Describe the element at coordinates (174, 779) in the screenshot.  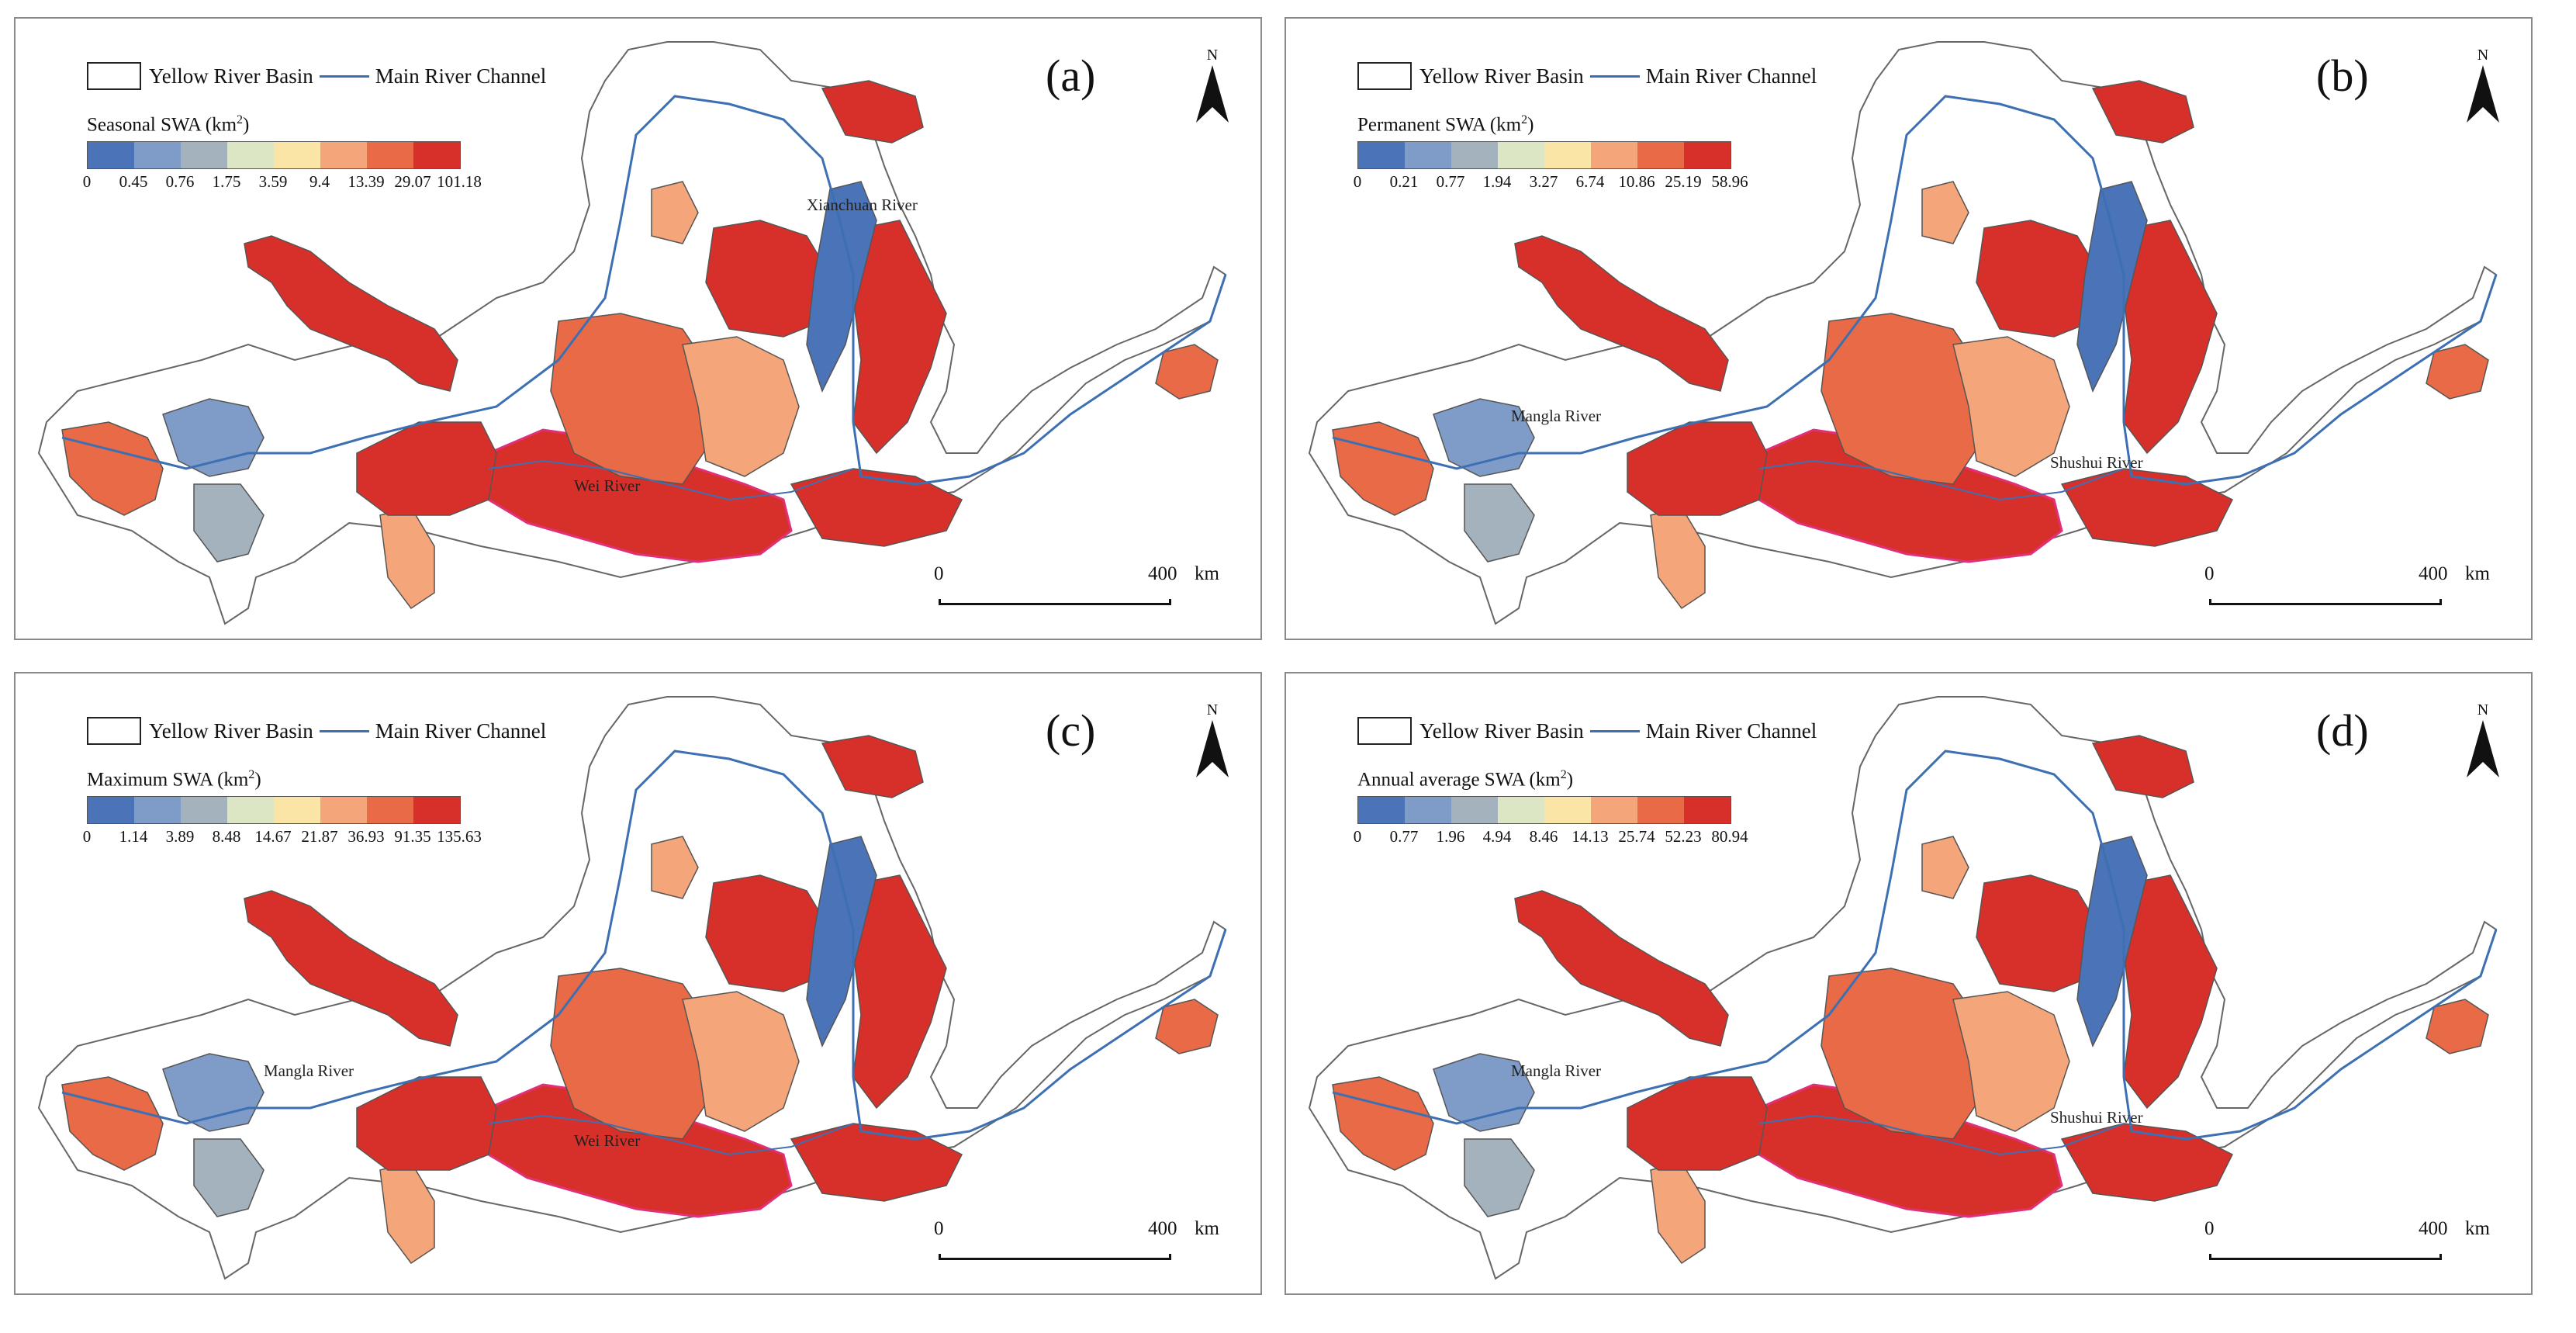
I see `colorbar-title: Maximum SWA (km2)` at that location.